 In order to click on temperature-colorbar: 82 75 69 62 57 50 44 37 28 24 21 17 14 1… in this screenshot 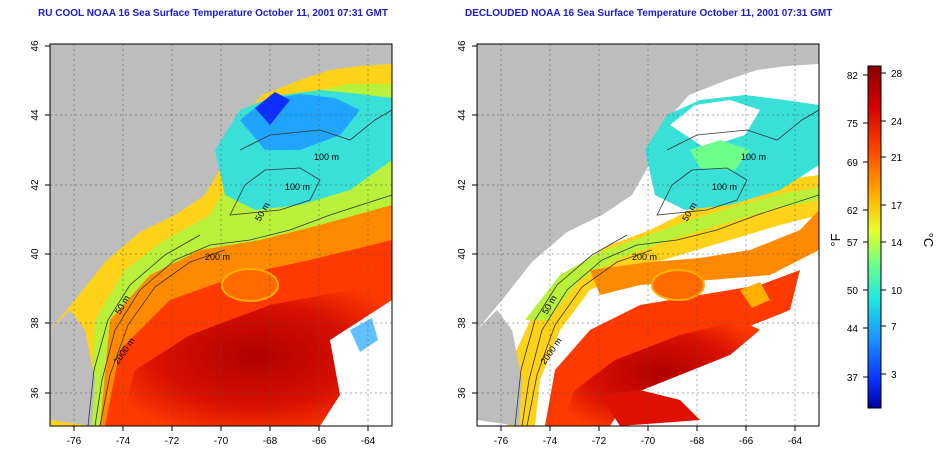, I will do `click(882, 237)`.